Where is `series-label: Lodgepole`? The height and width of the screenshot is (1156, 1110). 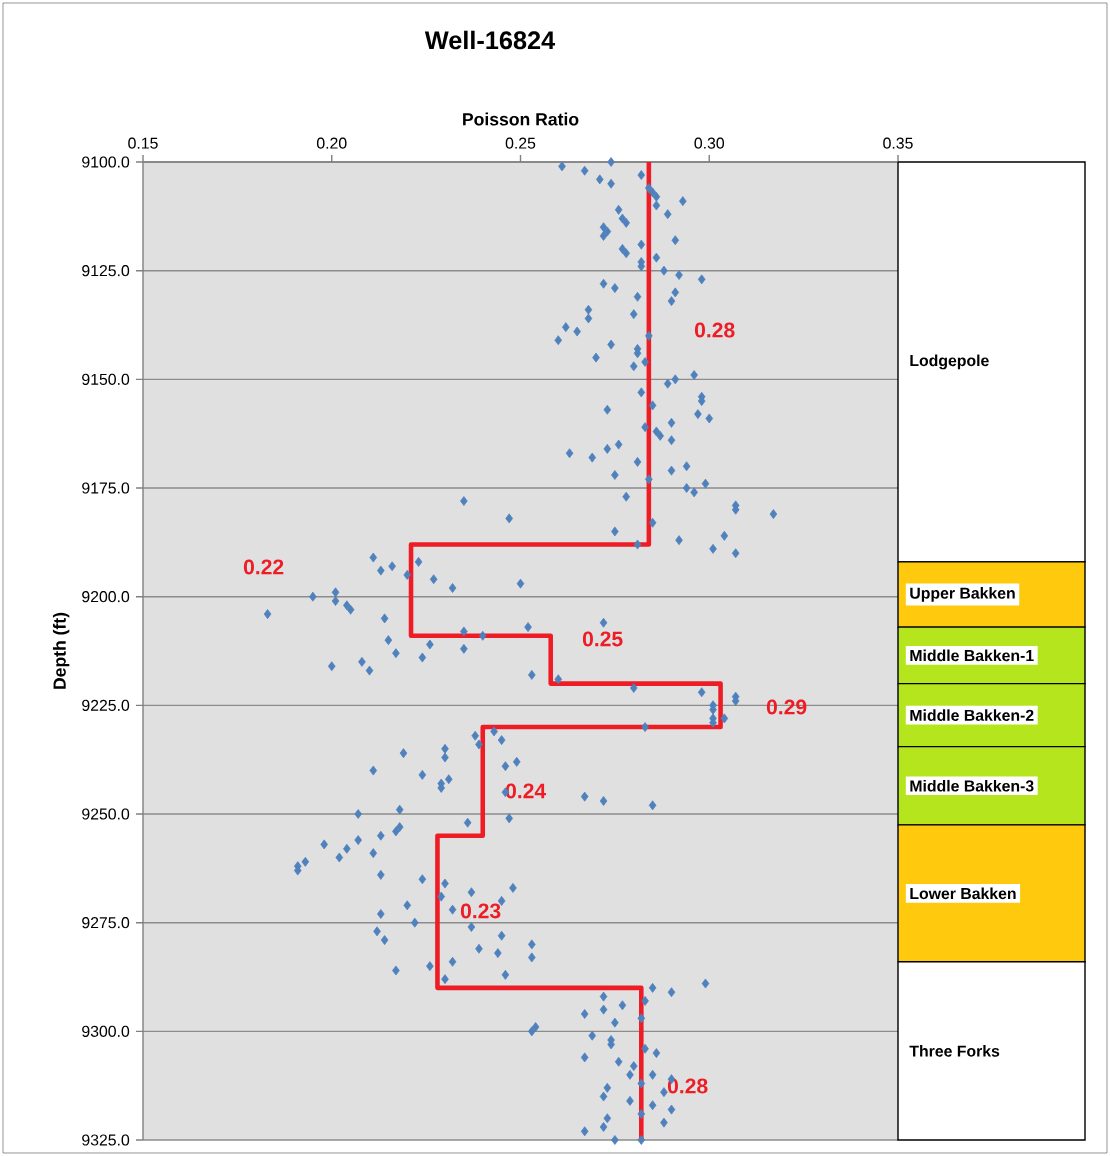
series-label: Lodgepole is located at coordinates (949, 362).